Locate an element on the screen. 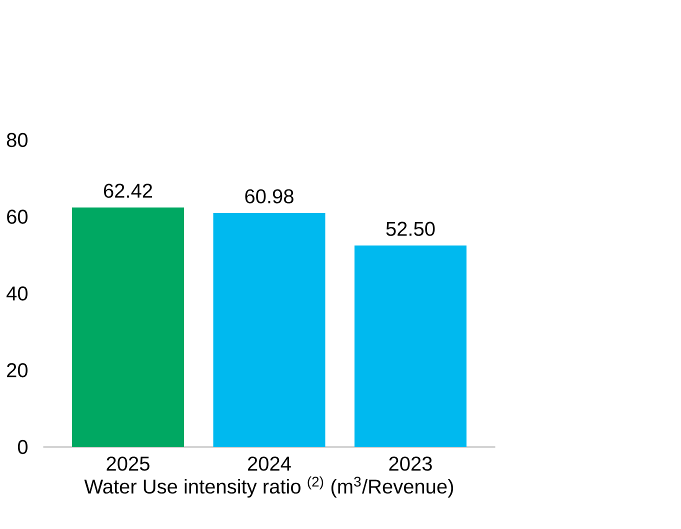 The width and height of the screenshot is (681, 529). x-axis-title: Water Use intensity ratio $^{(2)}$ (m$^{3}$/Revenue) is located at coordinates (269, 487).